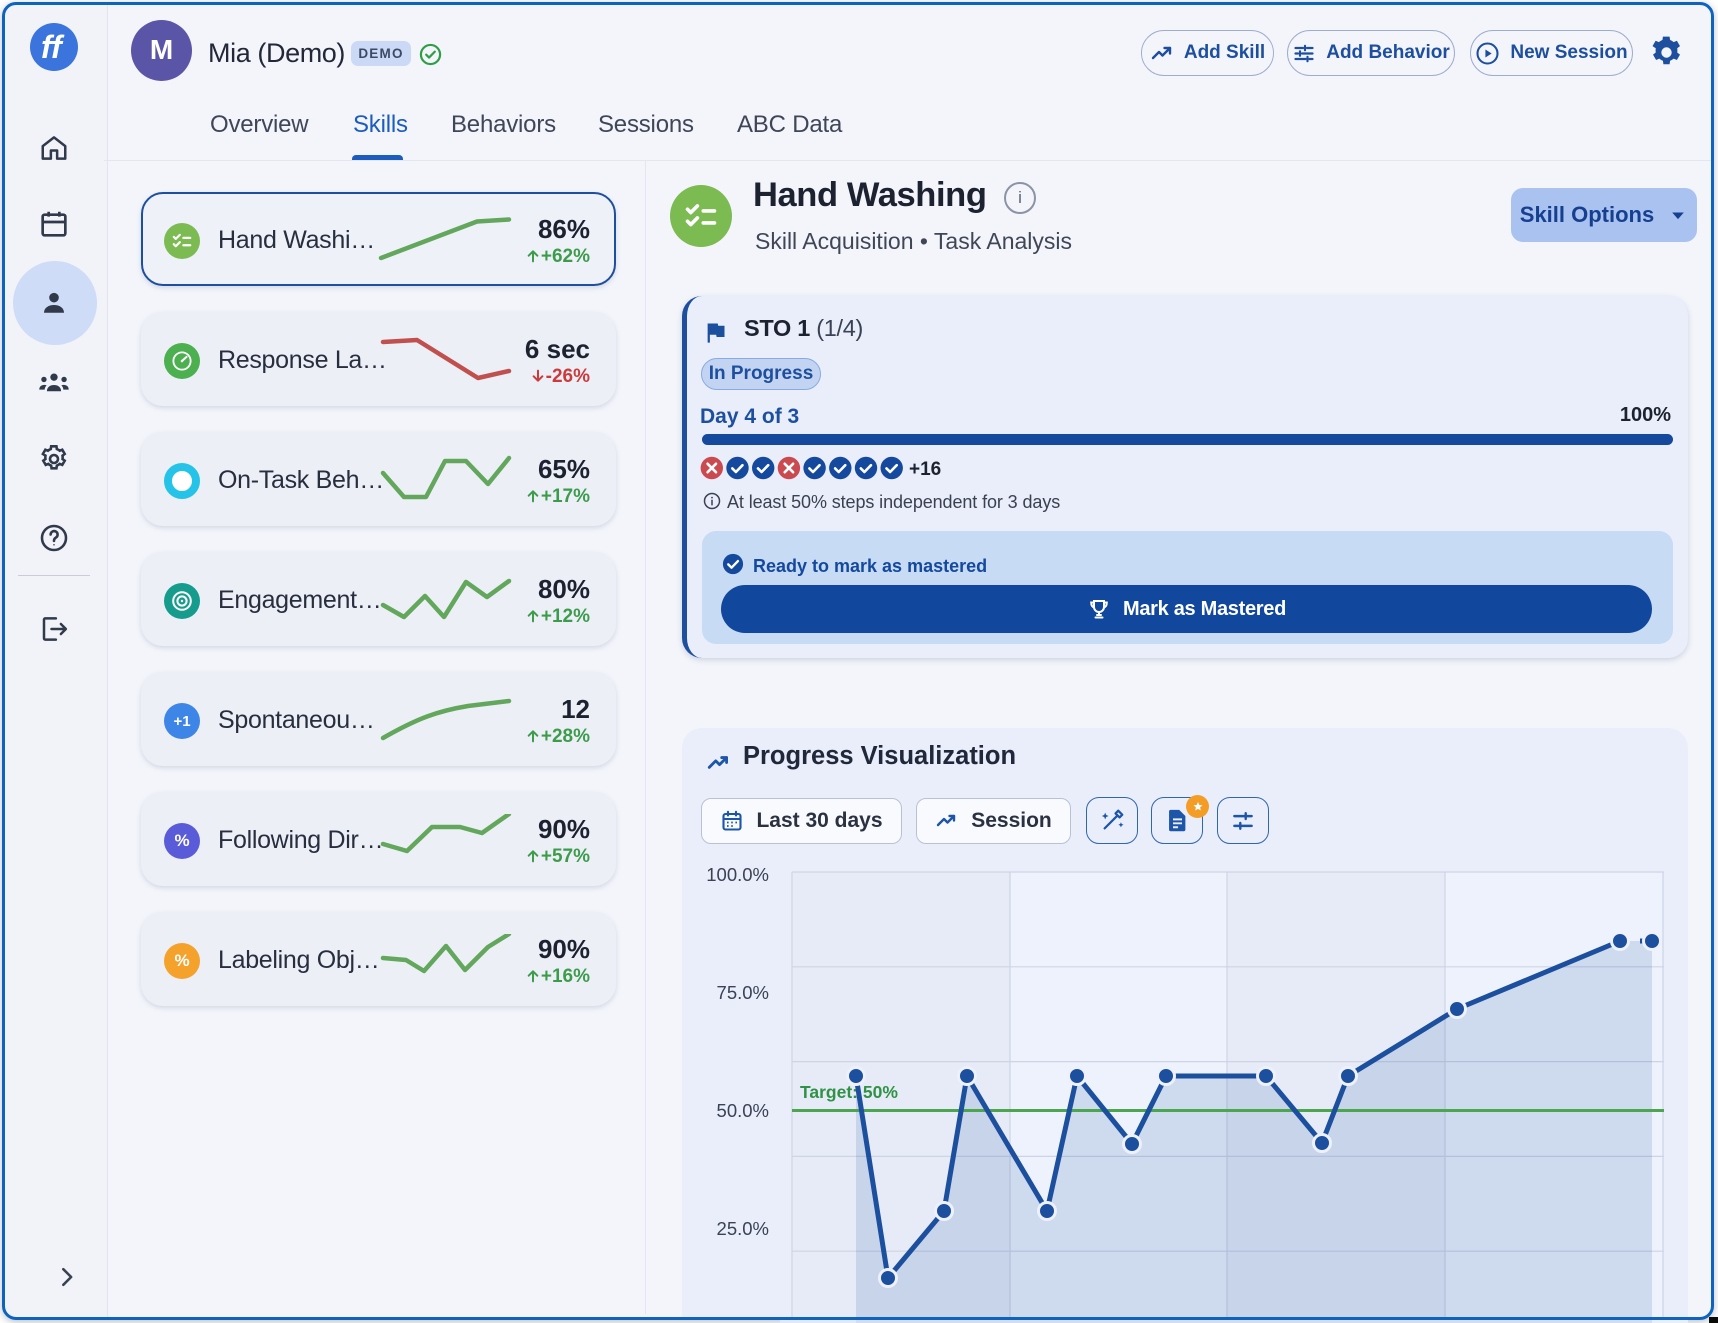 This screenshot has height=1323, width=1718. I want to click on svg-text: 50.0%, so click(743, 1110).